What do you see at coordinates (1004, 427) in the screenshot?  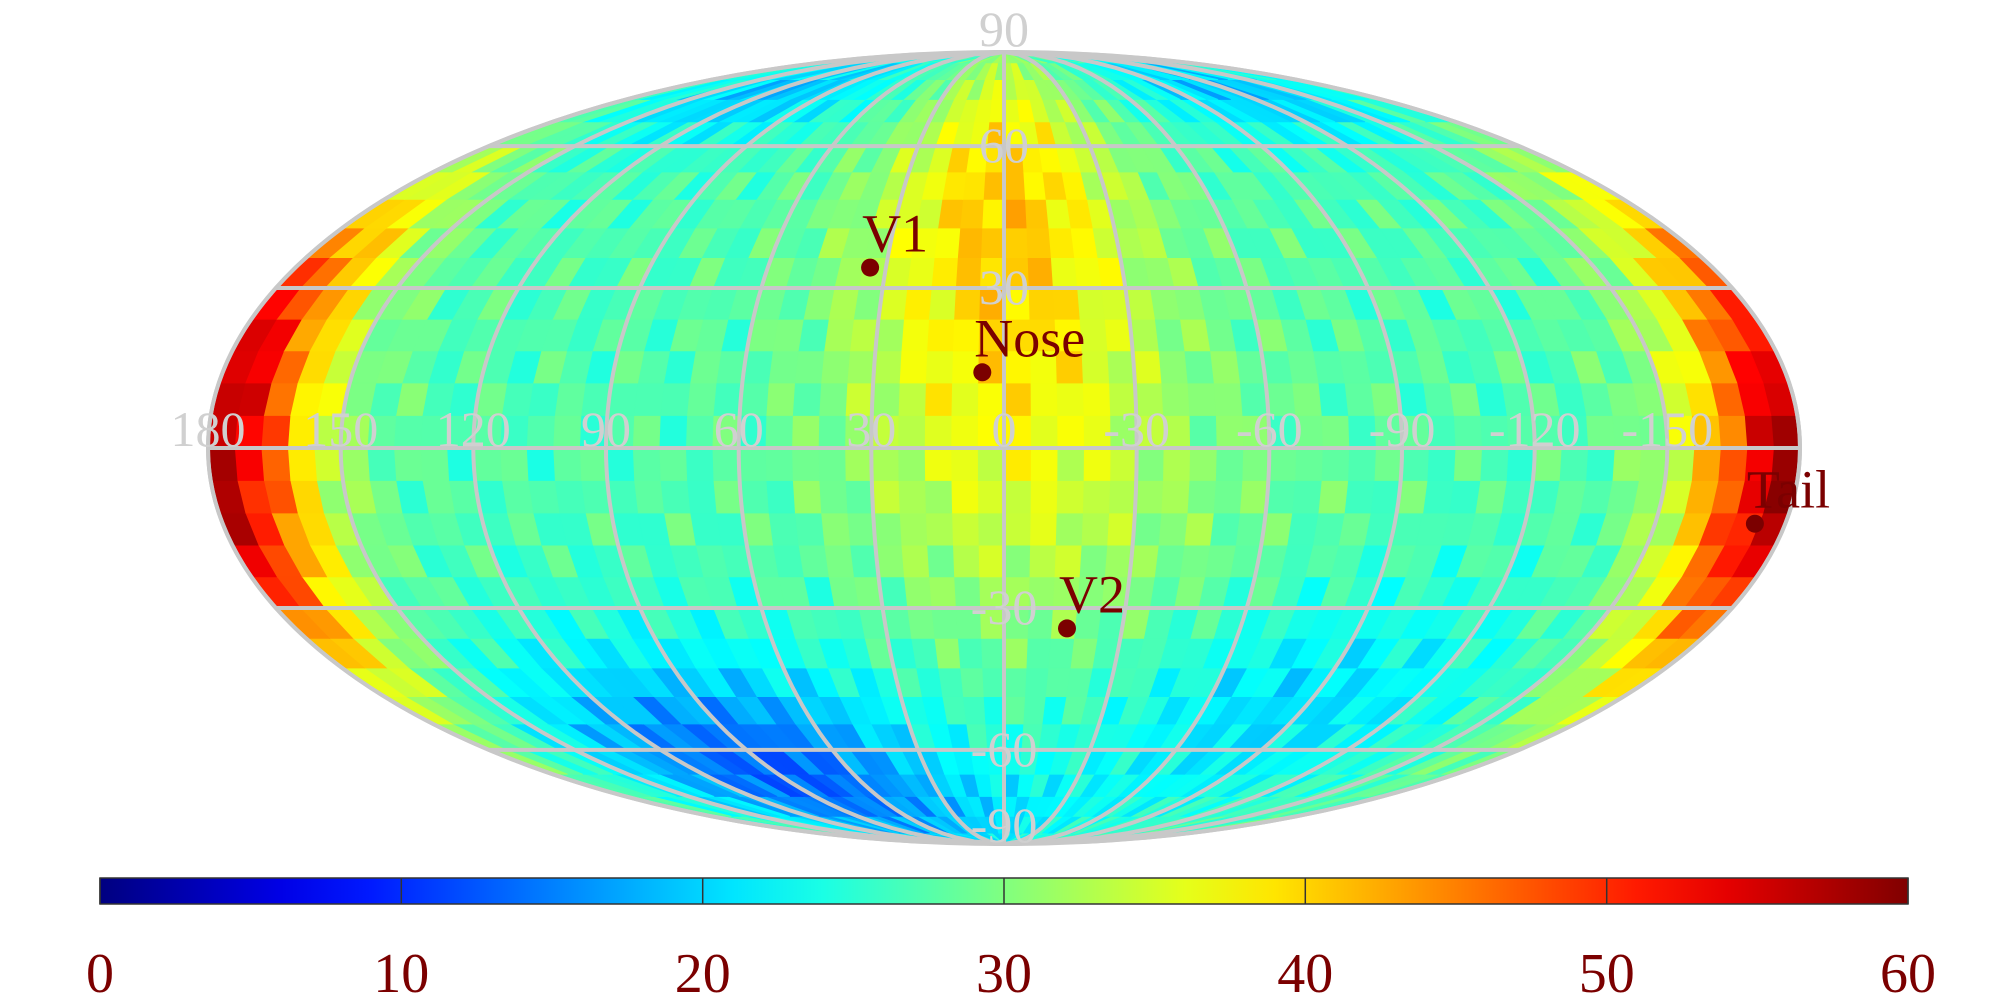 I see `latitude-labels: 90 60 30 -30 -60 -90` at bounding box center [1004, 427].